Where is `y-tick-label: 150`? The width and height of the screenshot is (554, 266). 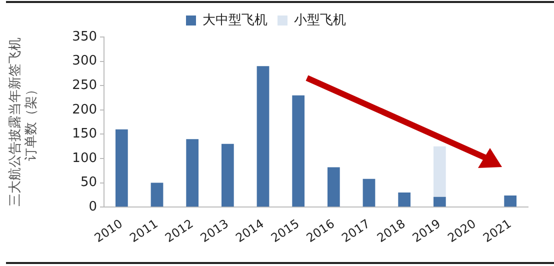
y-tick-label: 150 is located at coordinates (85, 134).